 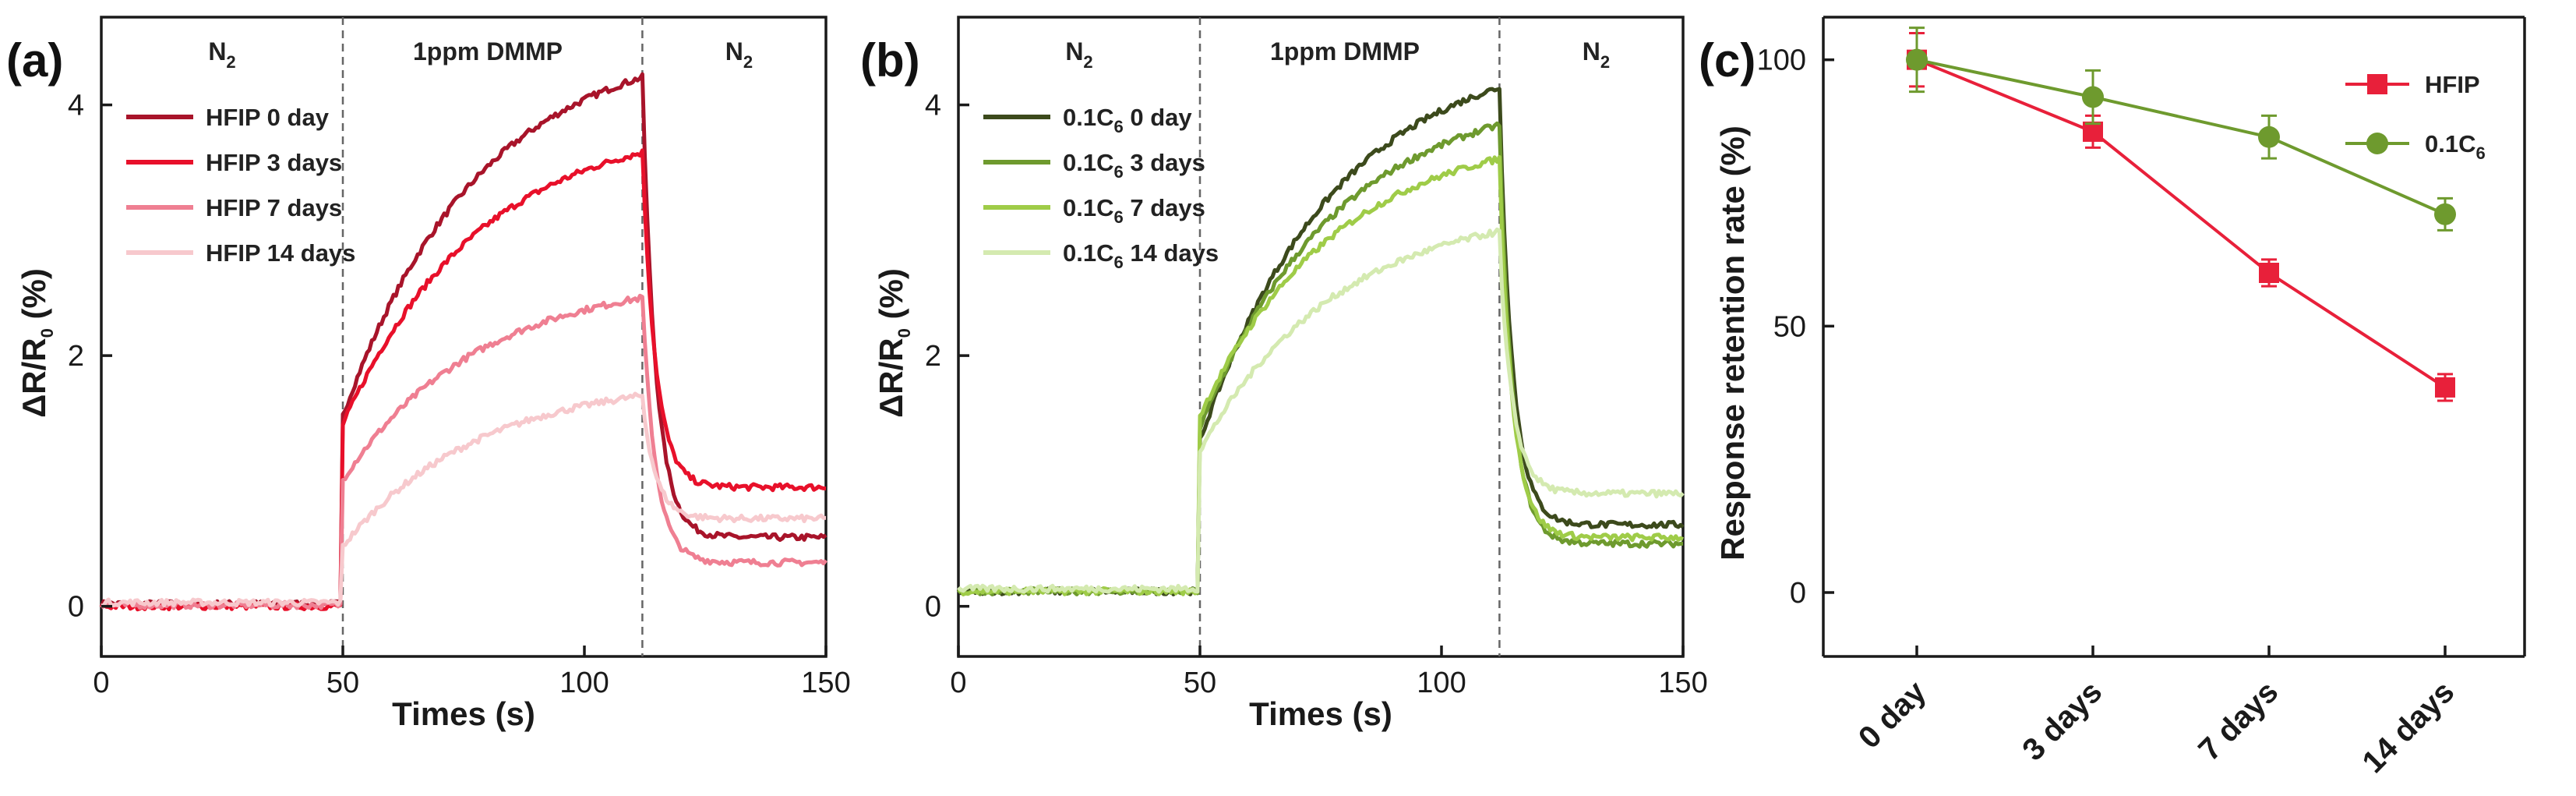 What do you see at coordinates (274, 163) in the screenshot?
I see `legend-label: HFIP 3 days` at bounding box center [274, 163].